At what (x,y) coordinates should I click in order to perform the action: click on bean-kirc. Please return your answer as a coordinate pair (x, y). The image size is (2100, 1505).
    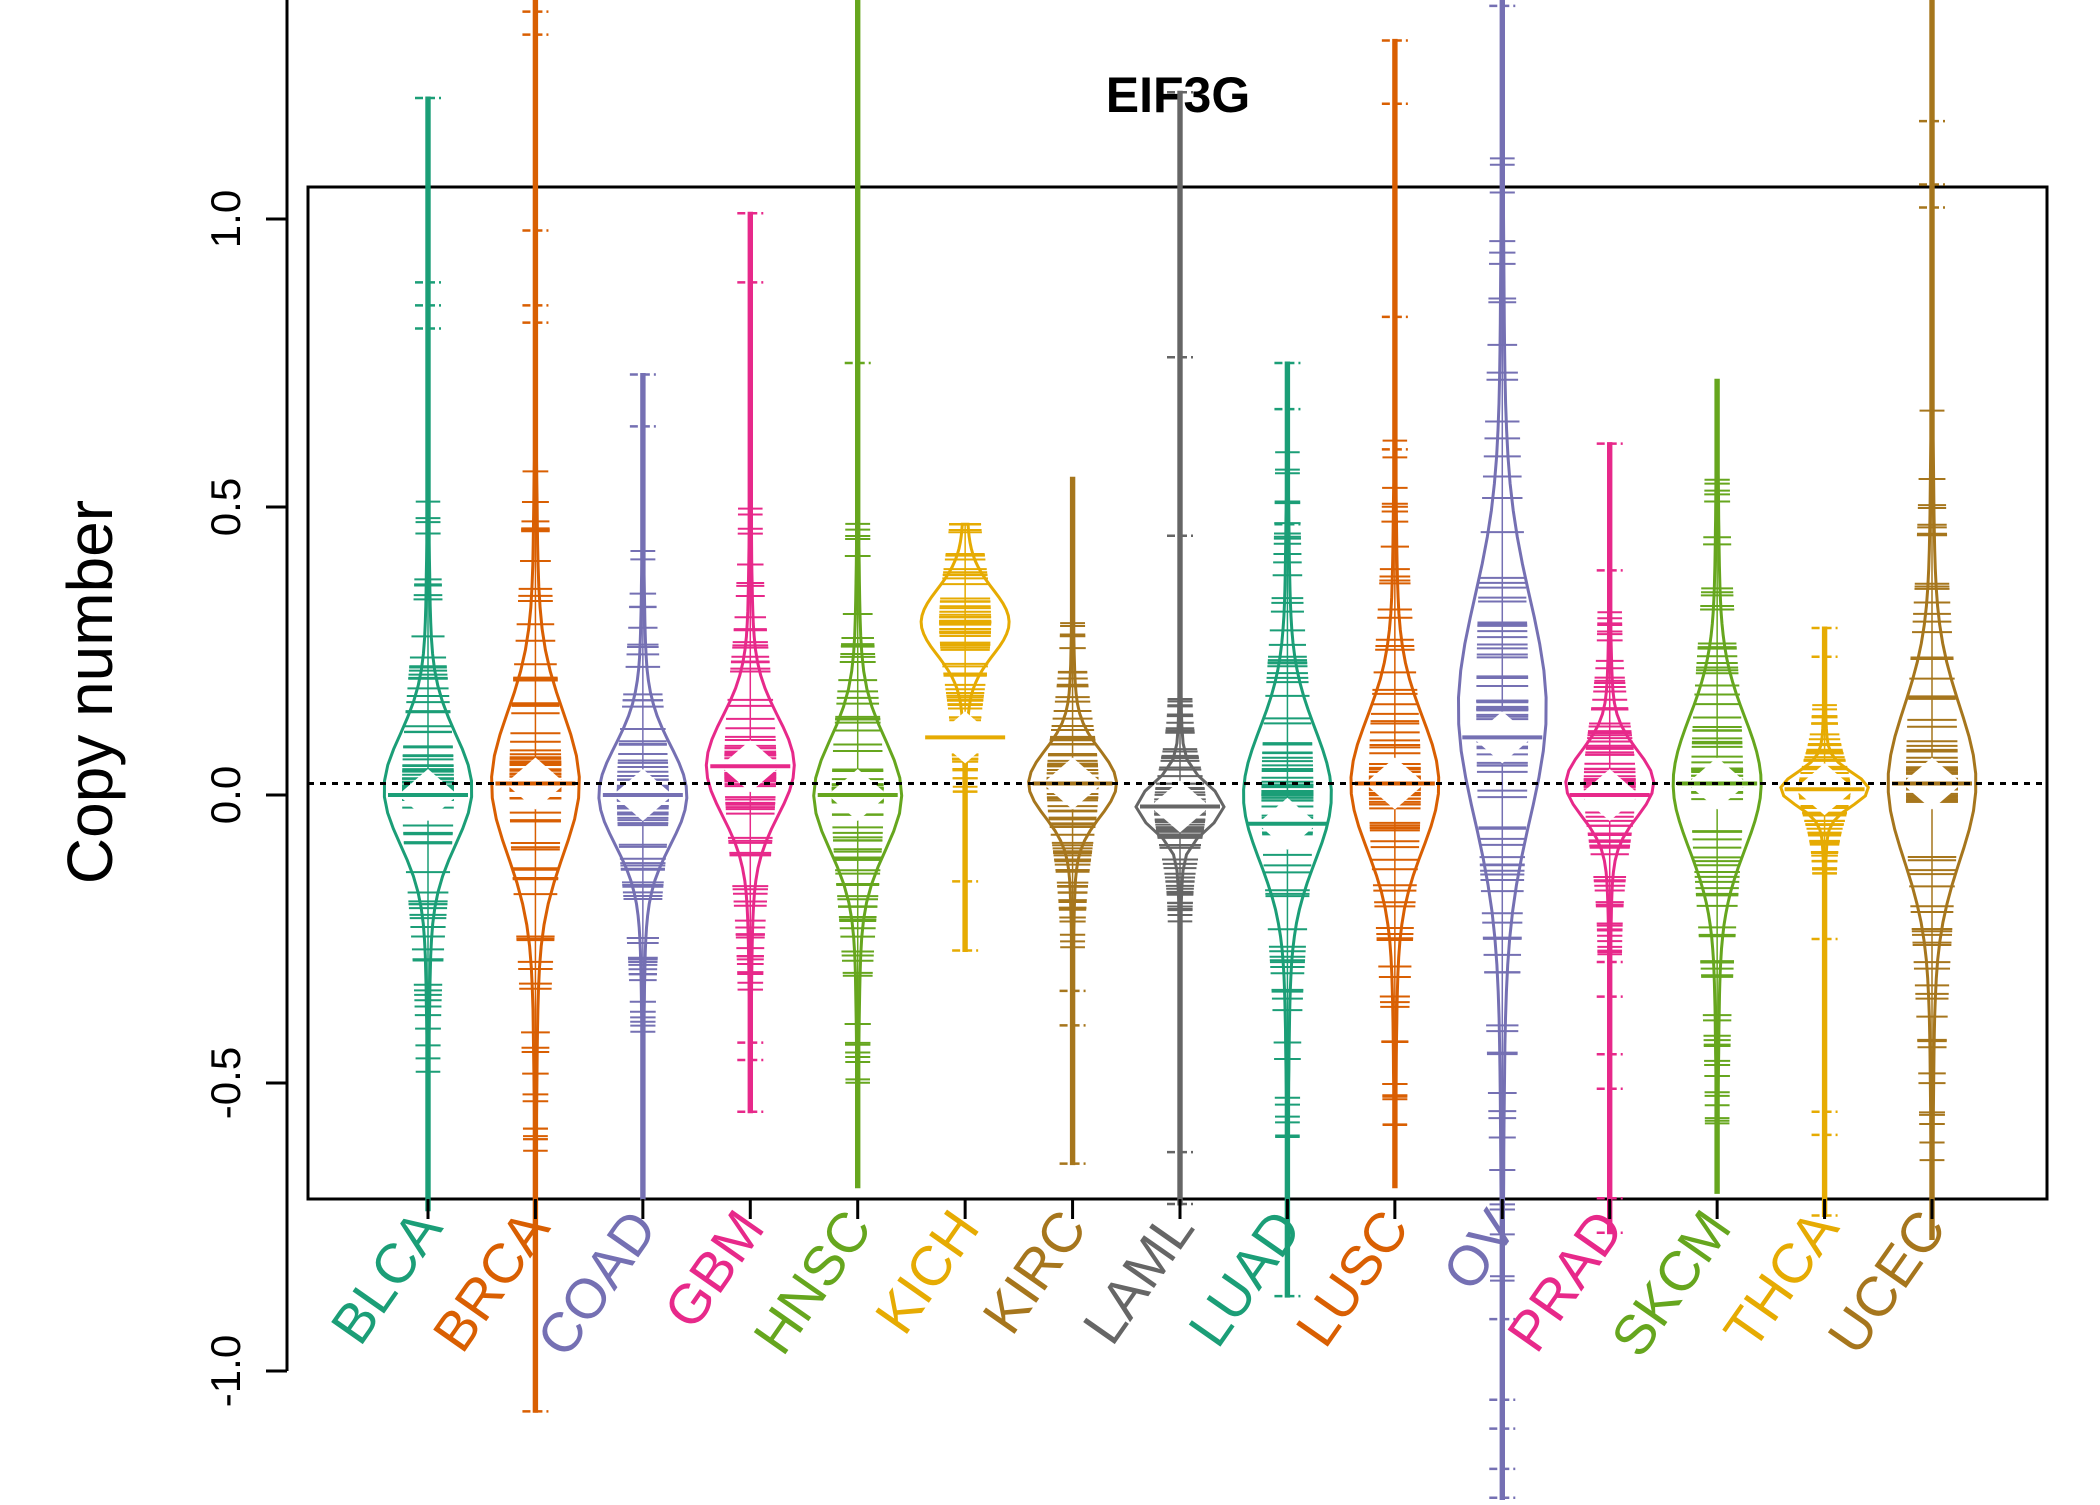
    Looking at the image, I should click on (1073, 821).